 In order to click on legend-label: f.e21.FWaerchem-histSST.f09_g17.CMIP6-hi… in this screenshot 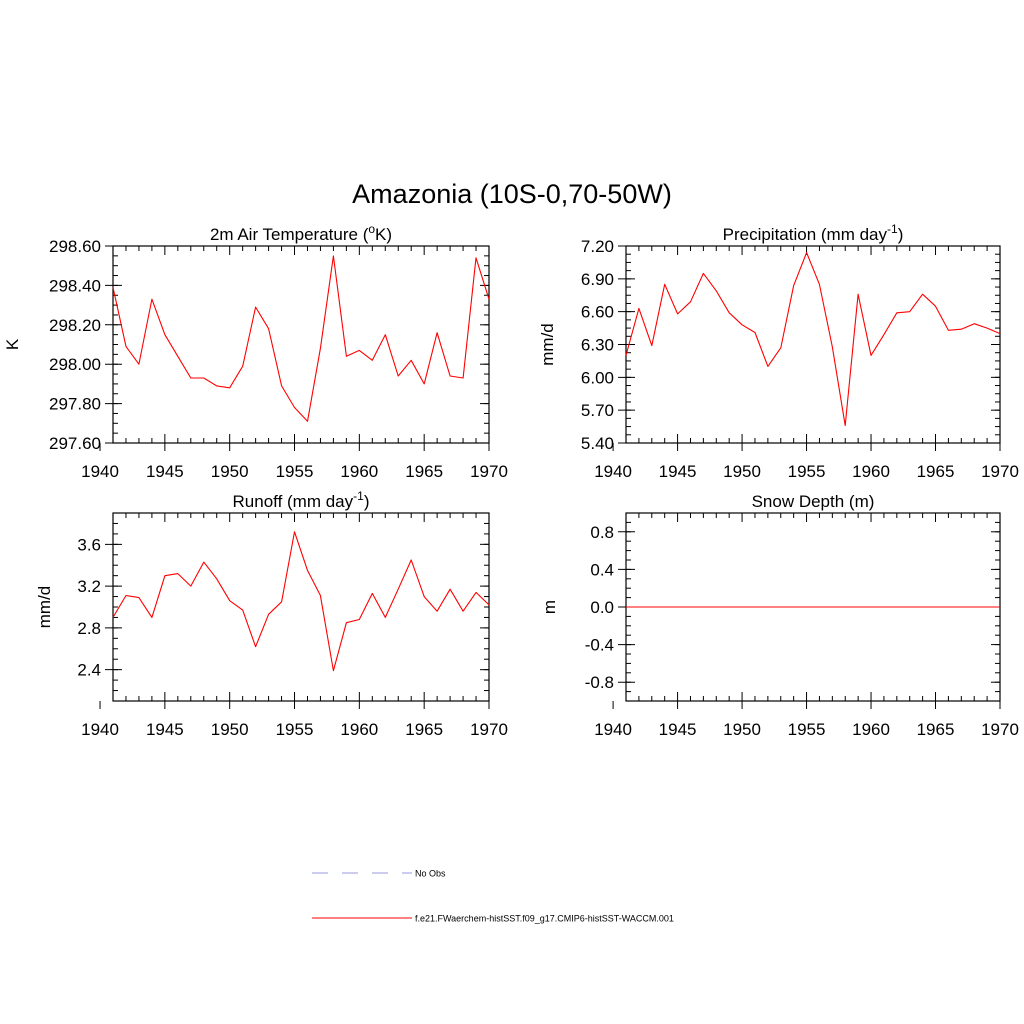, I will do `click(544, 919)`.